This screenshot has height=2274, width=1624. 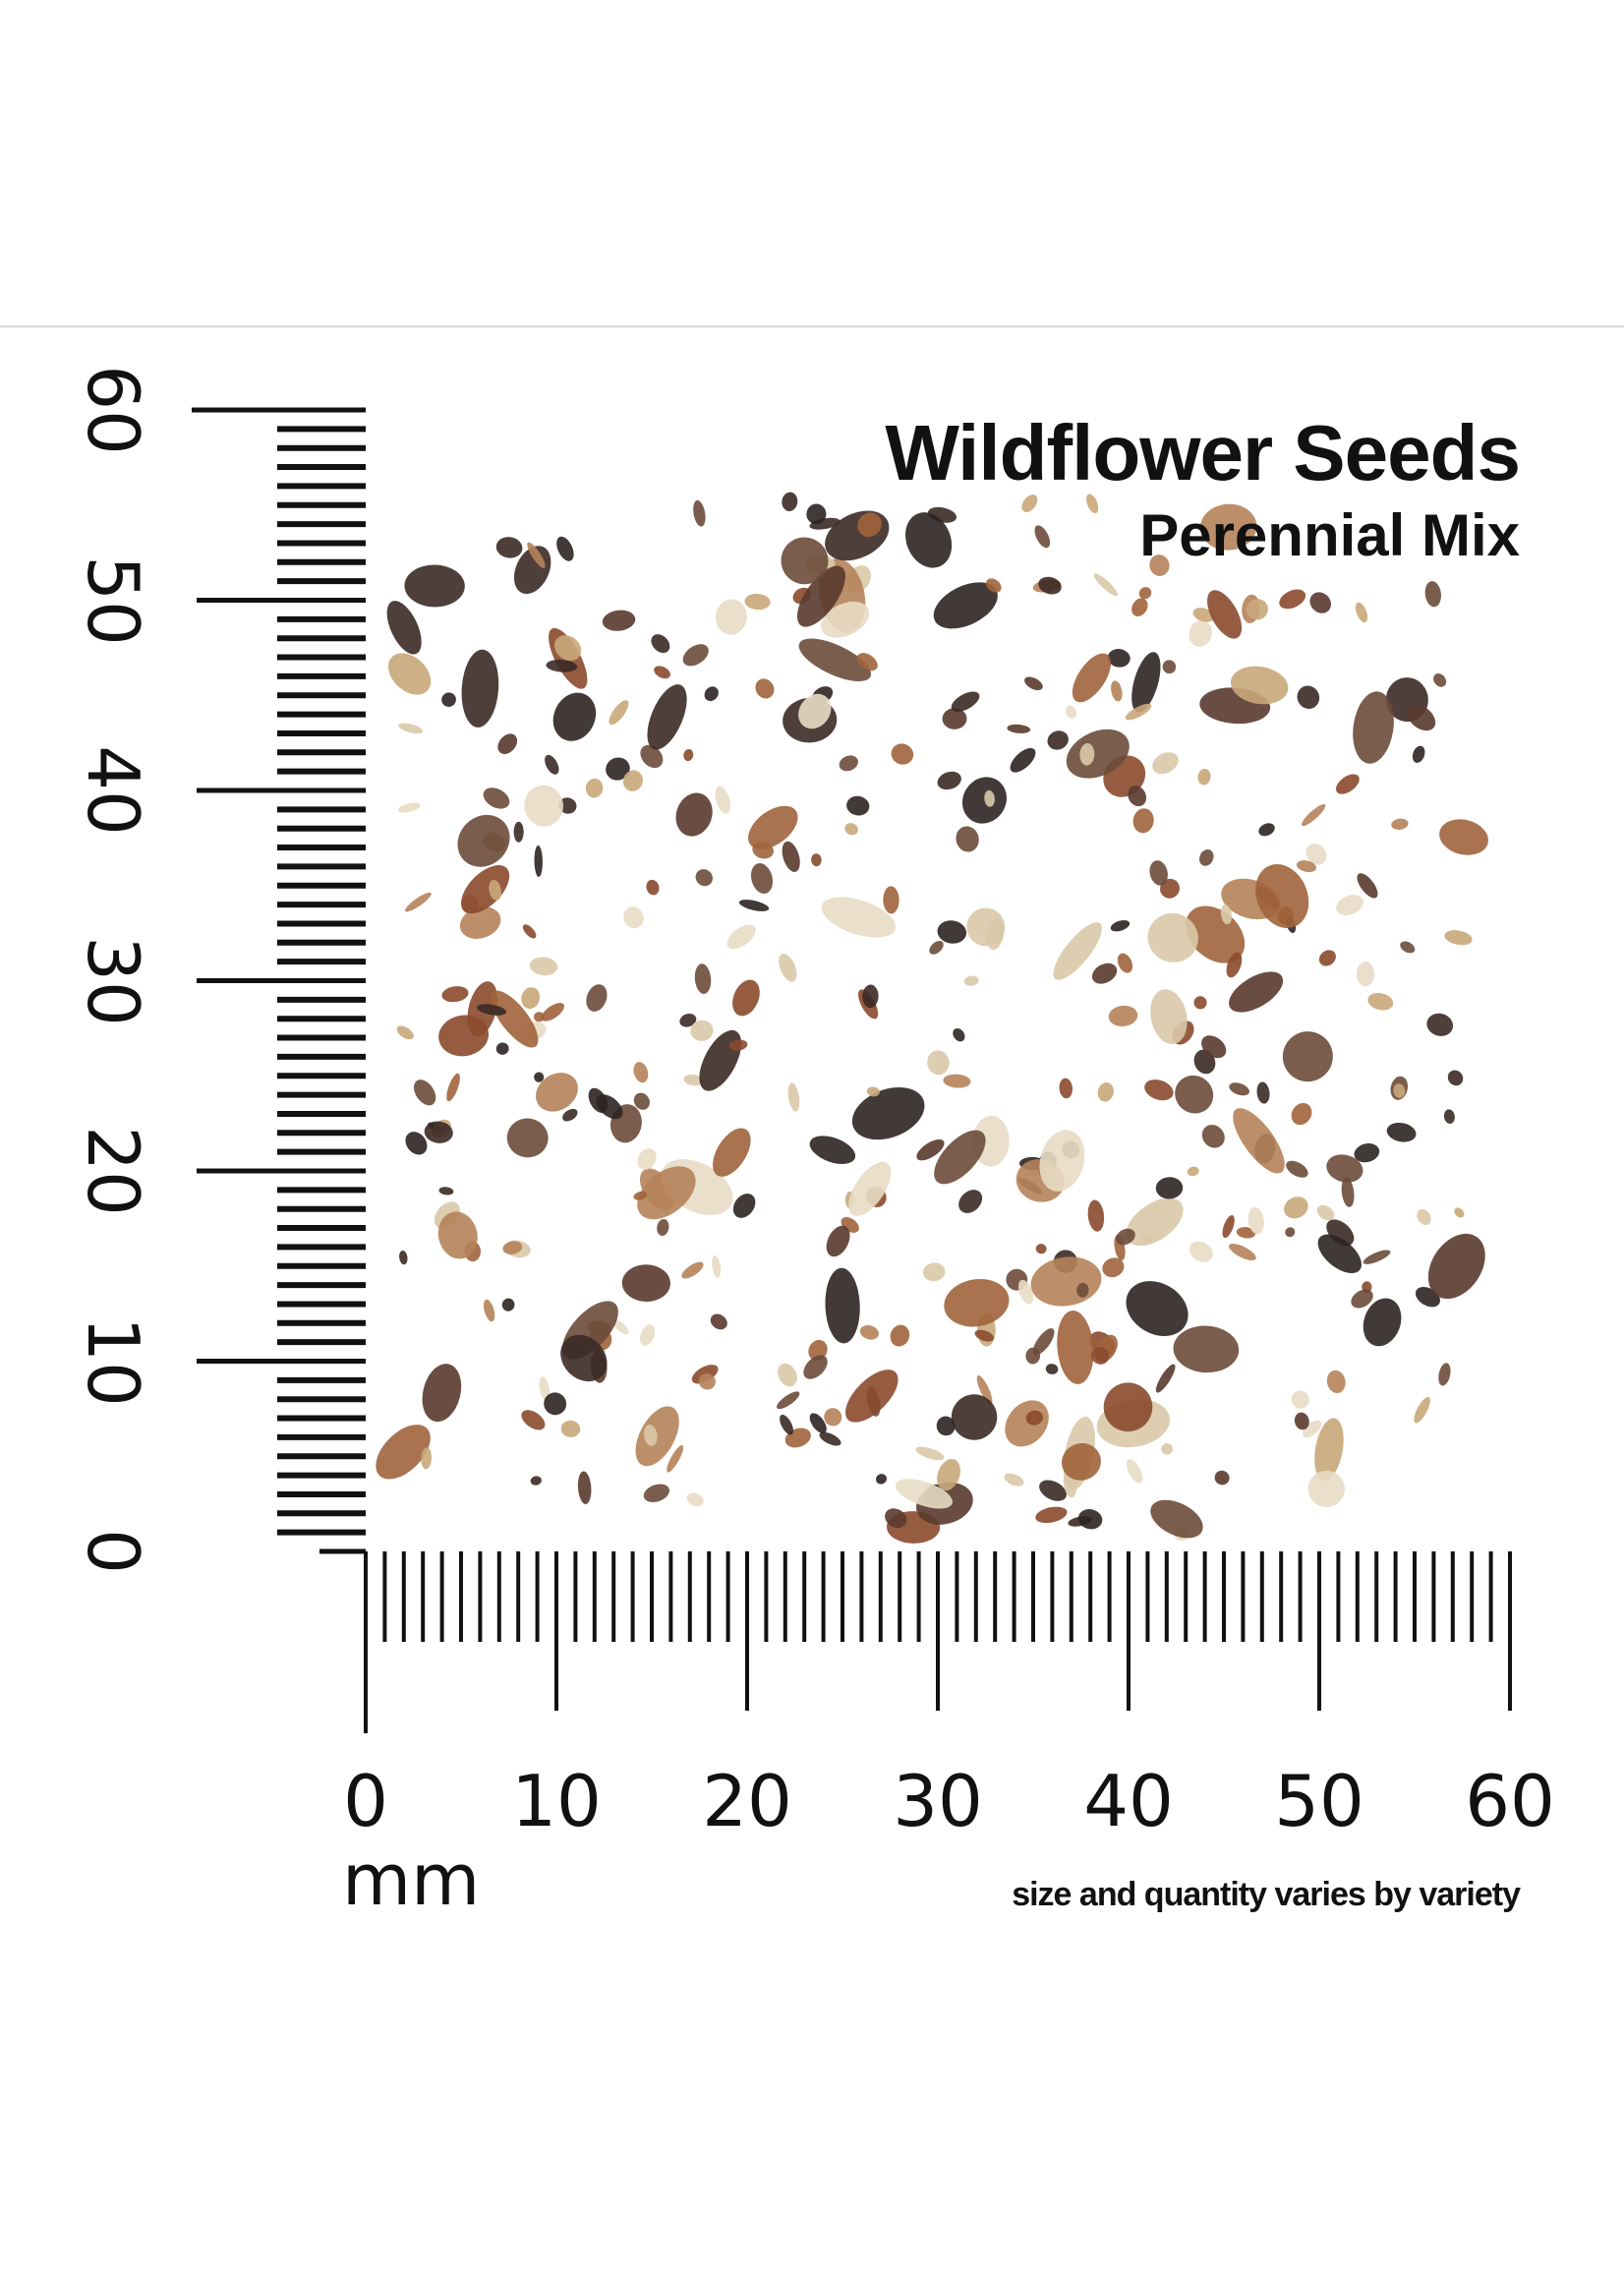 I want to click on horizontal-ruler, so click(x=938, y=1642).